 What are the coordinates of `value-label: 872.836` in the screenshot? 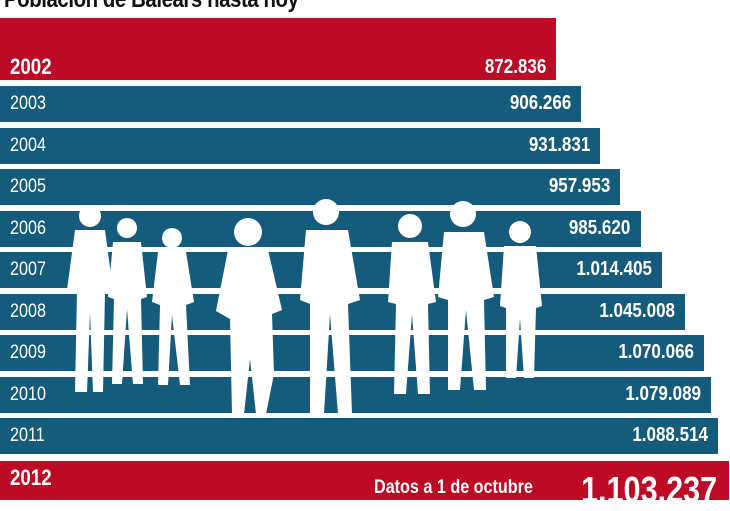 It's located at (515, 67).